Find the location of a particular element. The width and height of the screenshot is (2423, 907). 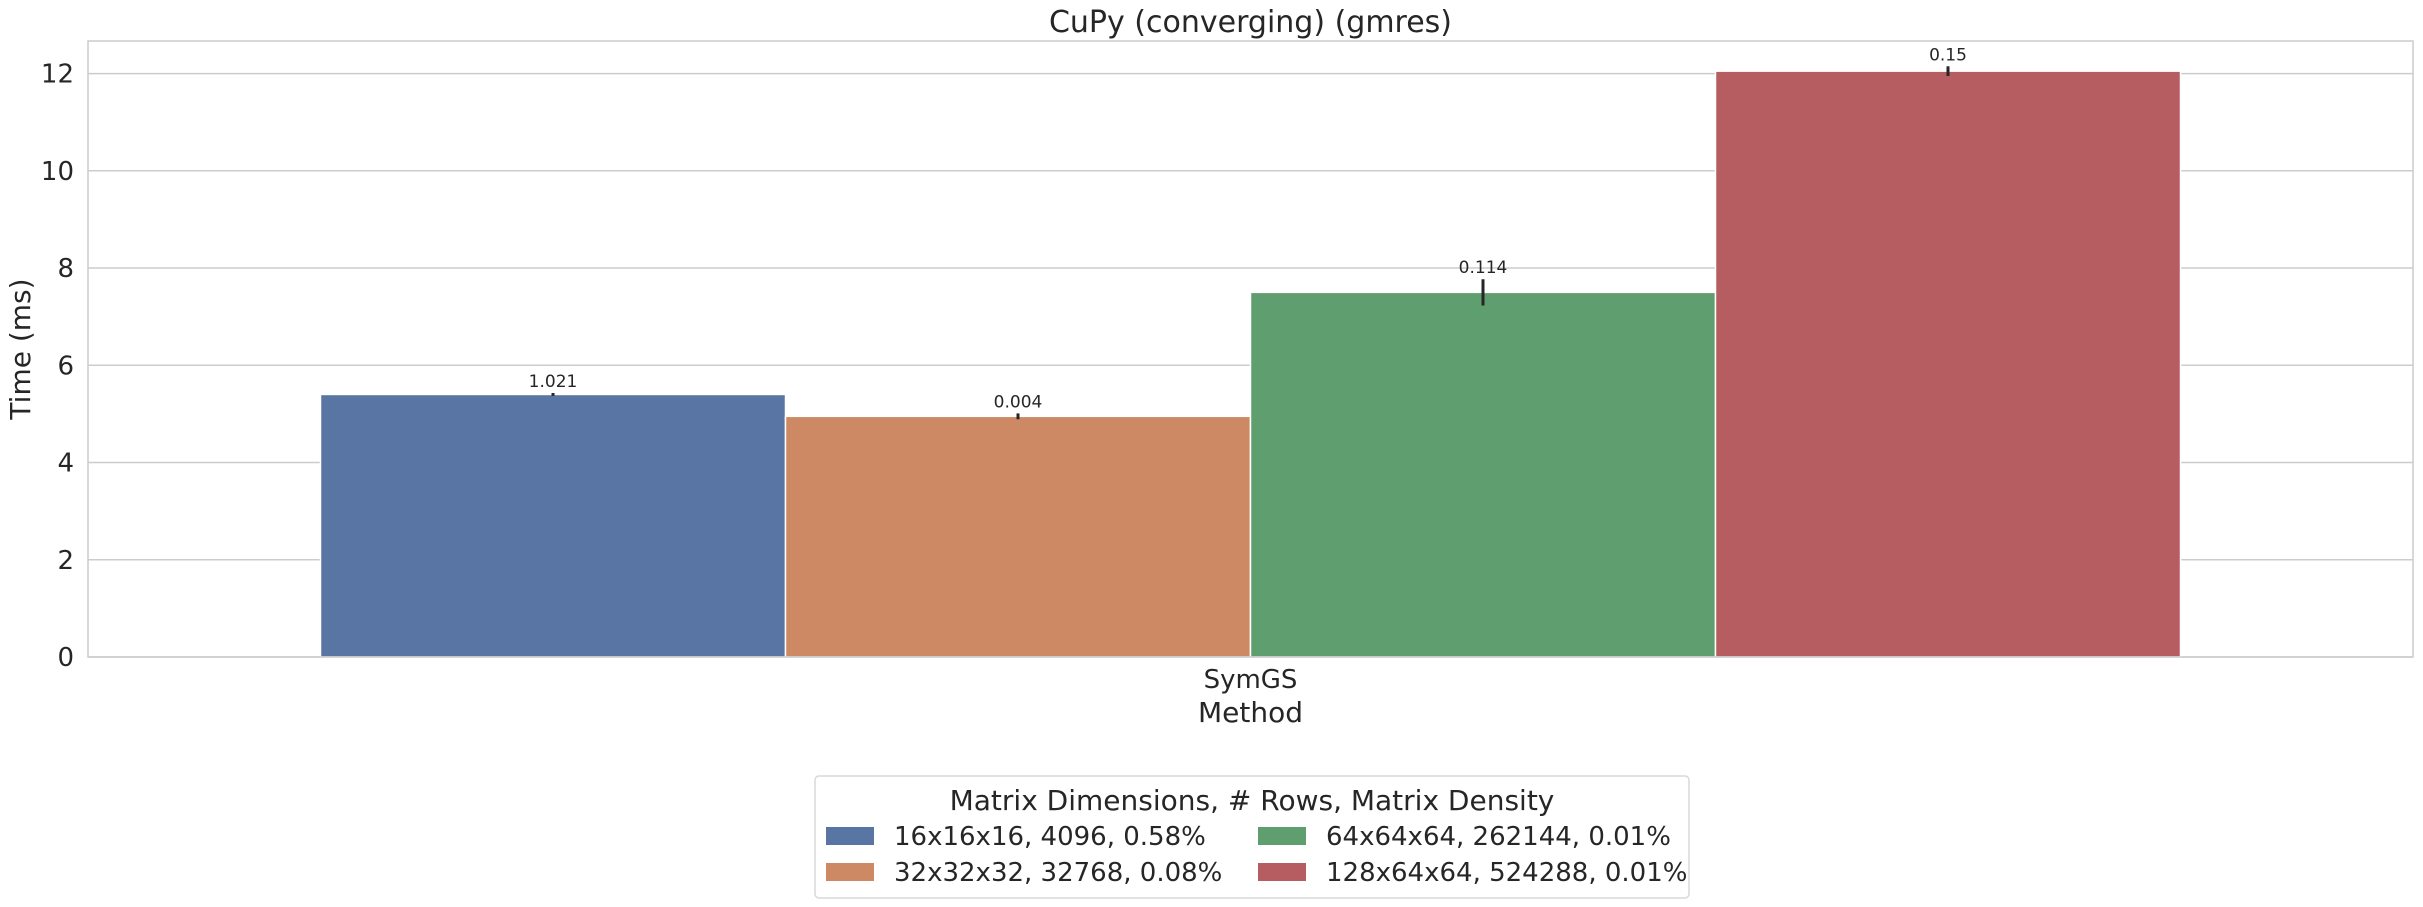

legend-box is located at coordinates (1252, 837).